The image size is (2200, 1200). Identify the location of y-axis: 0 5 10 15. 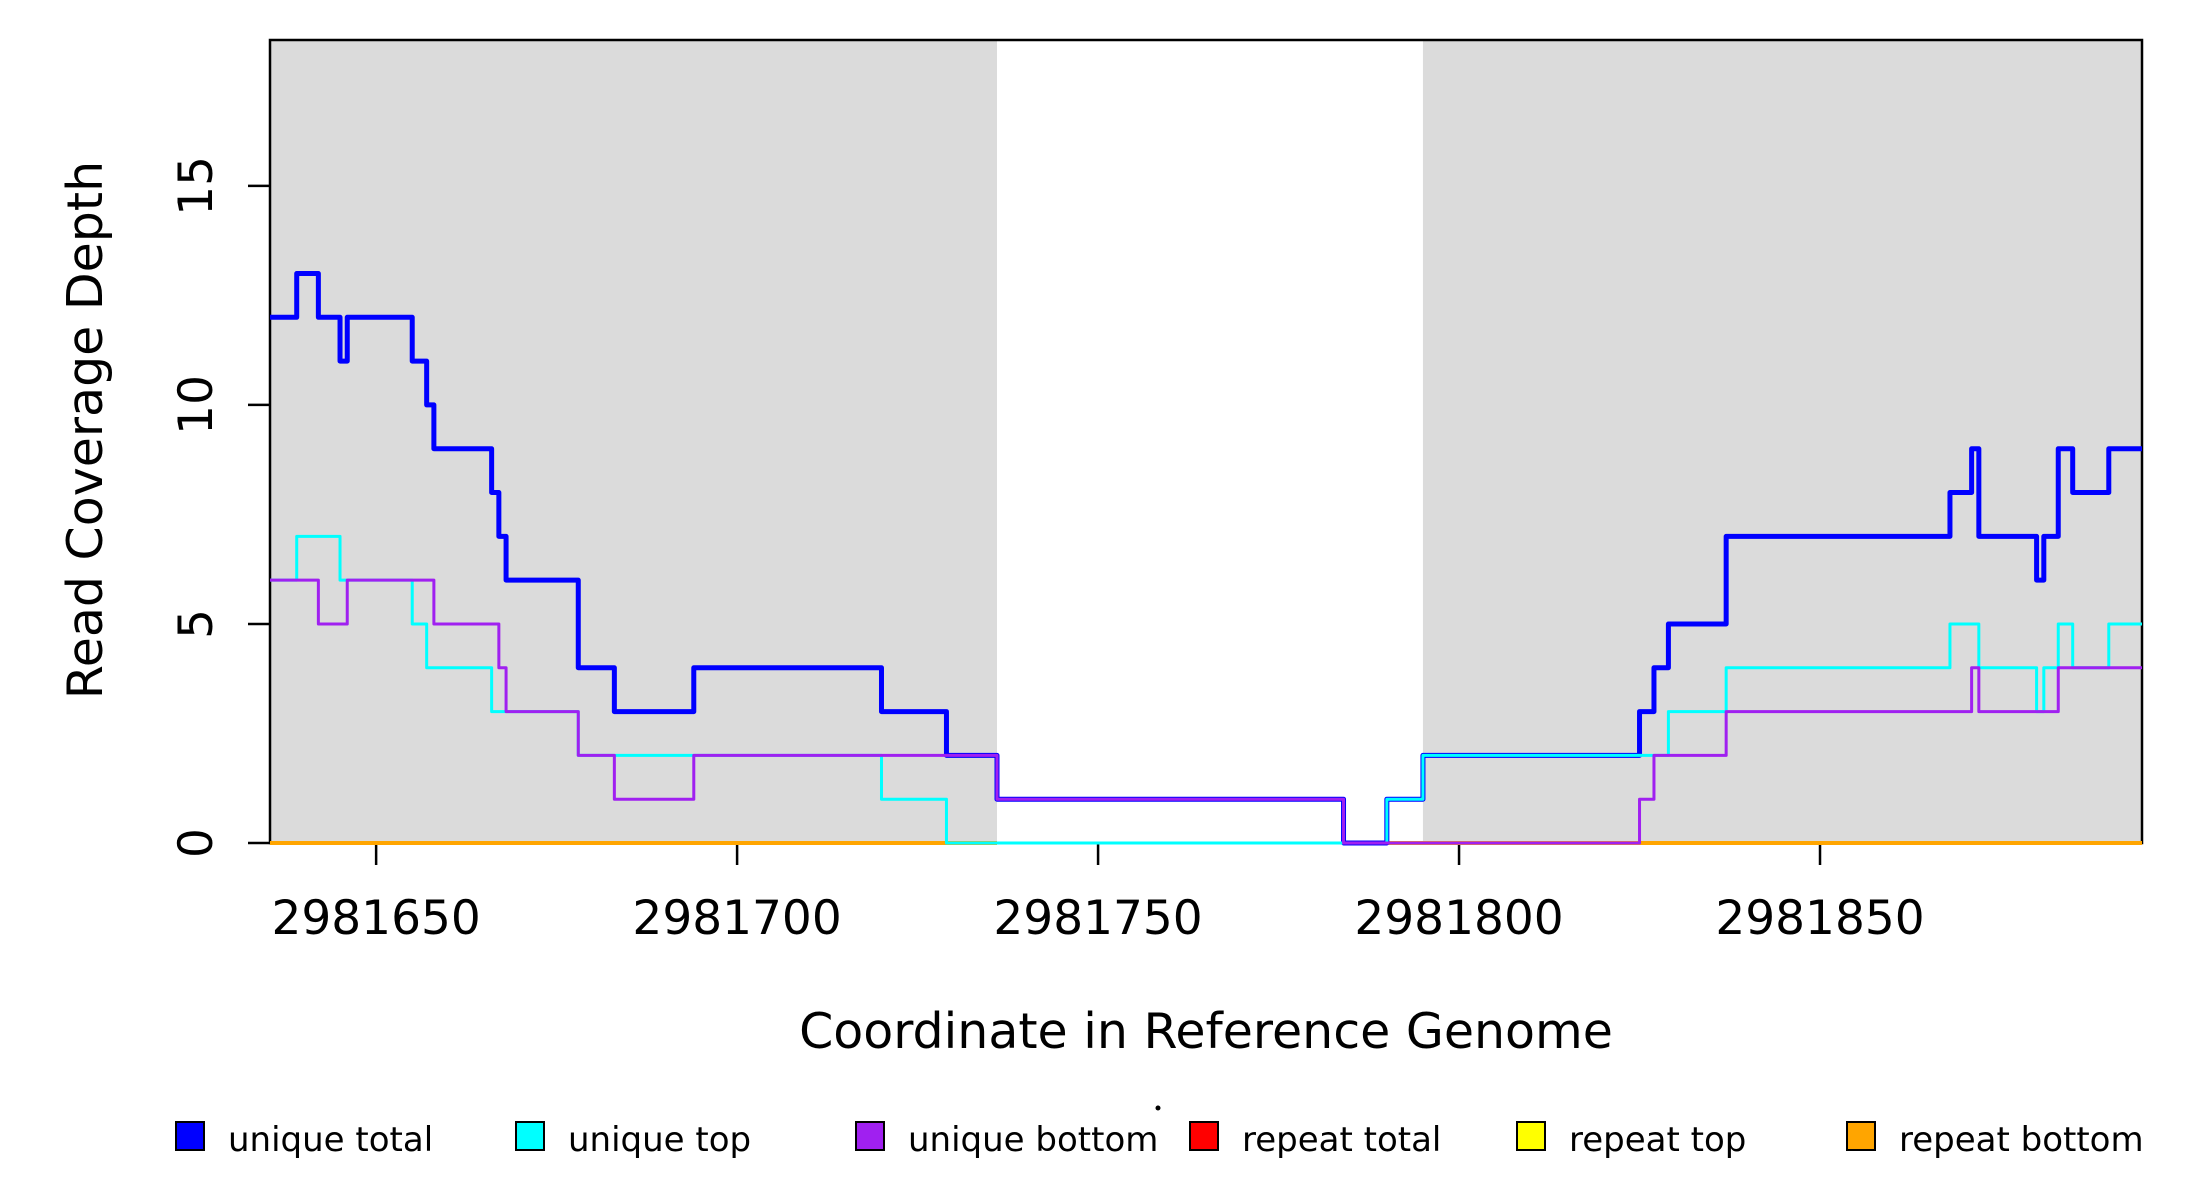
(219, 507).